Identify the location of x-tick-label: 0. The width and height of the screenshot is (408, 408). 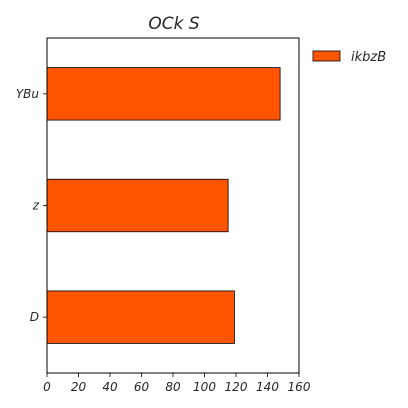
(47, 387).